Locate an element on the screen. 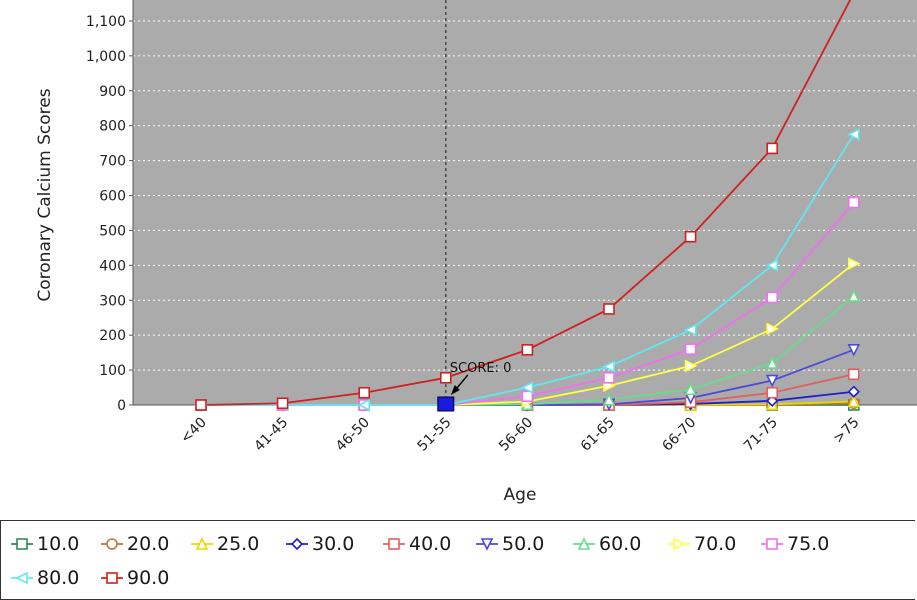  y-axis-ticks: 0 100 200 300 400 500 600 700 800 900 1,000 1,100 is located at coordinates (110, 207).